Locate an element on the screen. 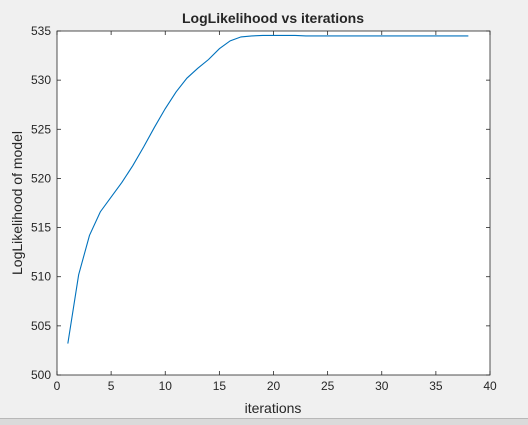 This screenshot has width=528, height=425. y-tick-label: 525 is located at coordinates (41, 129).